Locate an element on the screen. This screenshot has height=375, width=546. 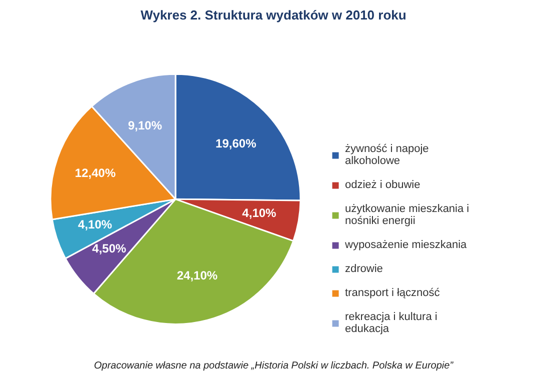
legend-label: użytkowanie mieszkania i nośniki energii is located at coordinates (407, 215).